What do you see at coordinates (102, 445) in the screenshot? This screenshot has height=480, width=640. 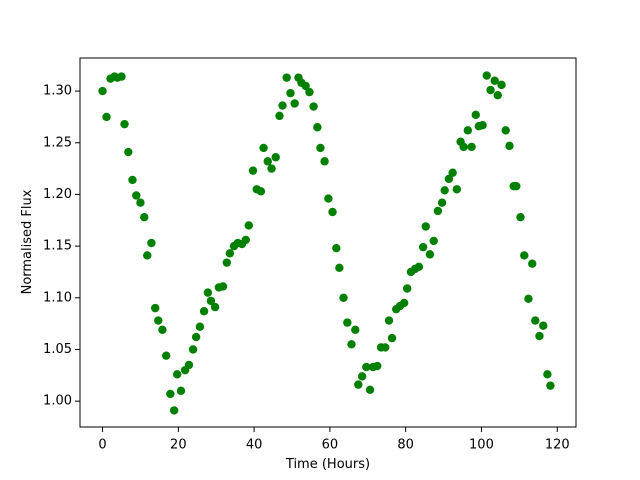 I see `x-tick-label: 0` at bounding box center [102, 445].